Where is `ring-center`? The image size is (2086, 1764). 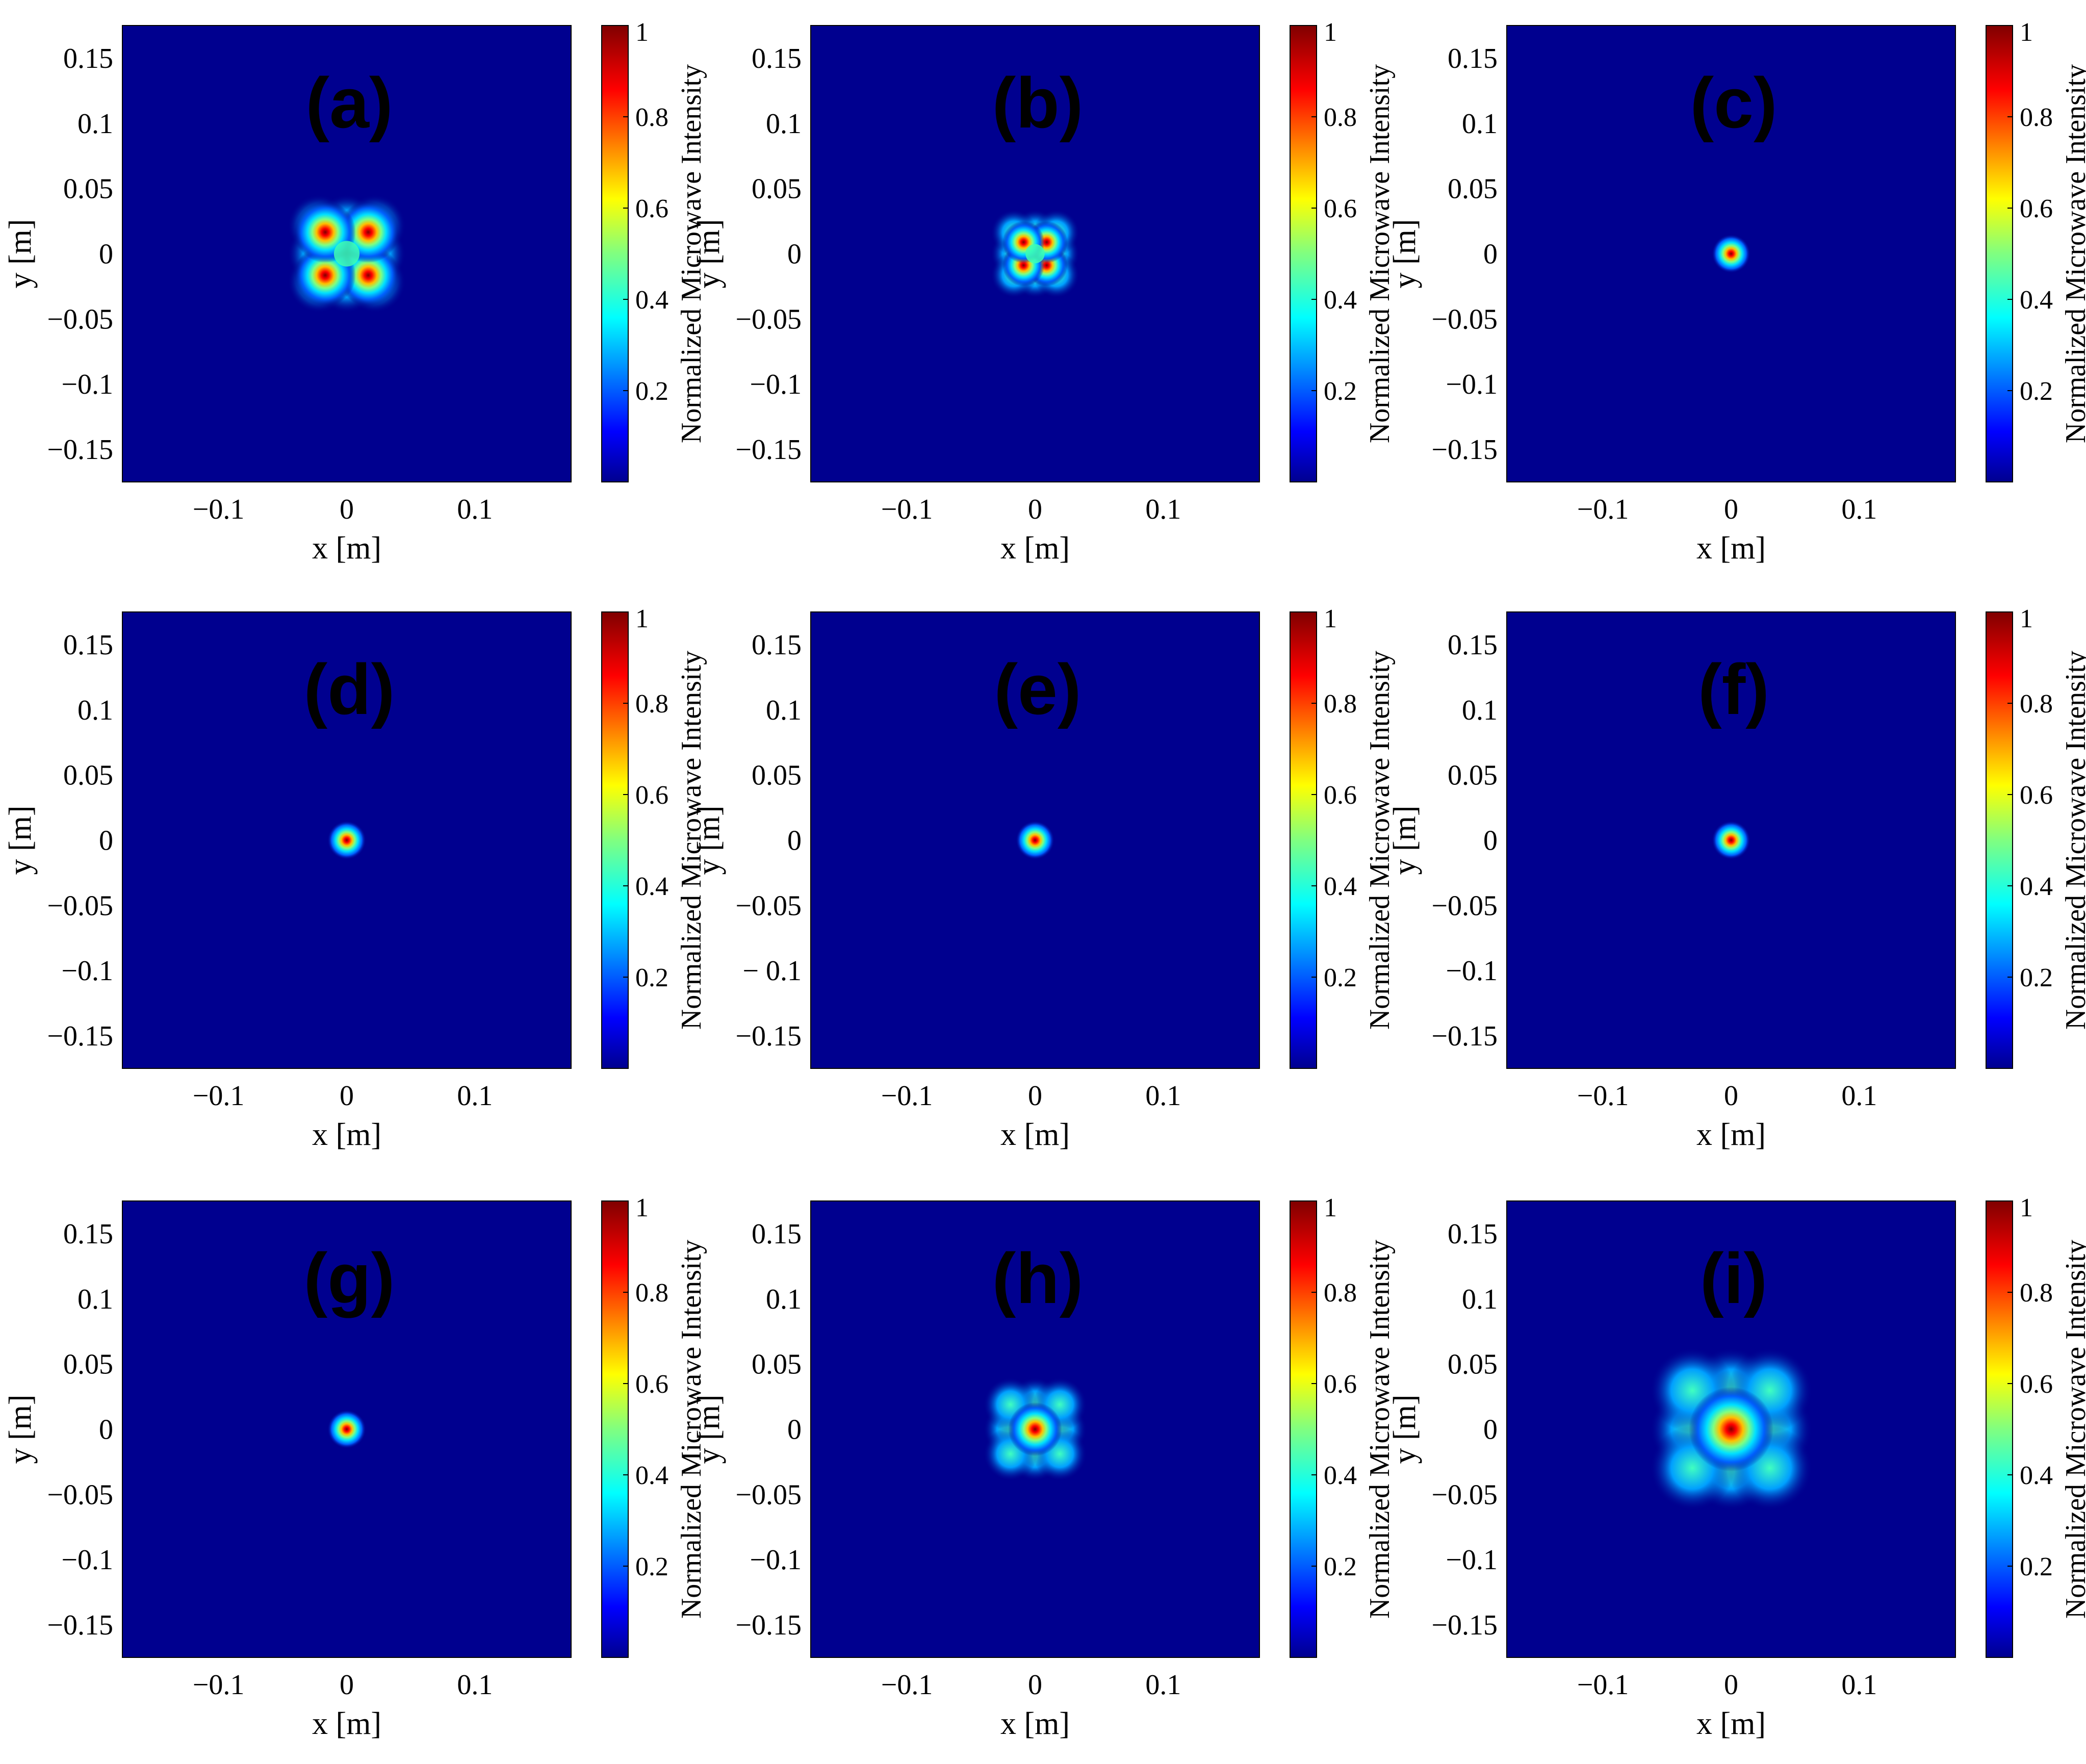 ring-center is located at coordinates (1035, 254).